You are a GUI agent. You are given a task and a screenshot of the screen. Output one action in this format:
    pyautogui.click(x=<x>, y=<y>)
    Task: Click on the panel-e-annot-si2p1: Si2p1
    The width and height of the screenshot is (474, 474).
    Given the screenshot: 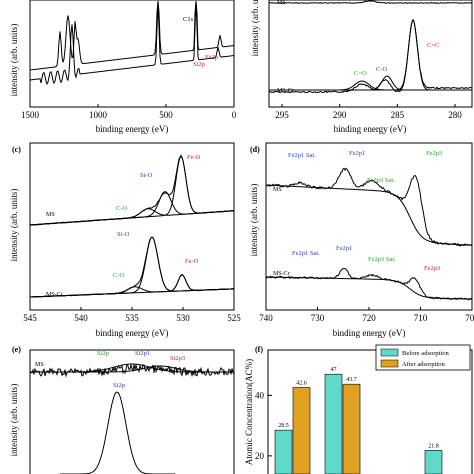 What is the action you would take?
    pyautogui.click(x=142, y=353)
    